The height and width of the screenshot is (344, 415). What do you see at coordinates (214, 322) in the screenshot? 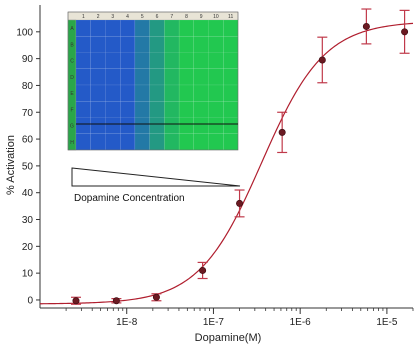
I see `x-tick-label: 1E-7` at bounding box center [214, 322].